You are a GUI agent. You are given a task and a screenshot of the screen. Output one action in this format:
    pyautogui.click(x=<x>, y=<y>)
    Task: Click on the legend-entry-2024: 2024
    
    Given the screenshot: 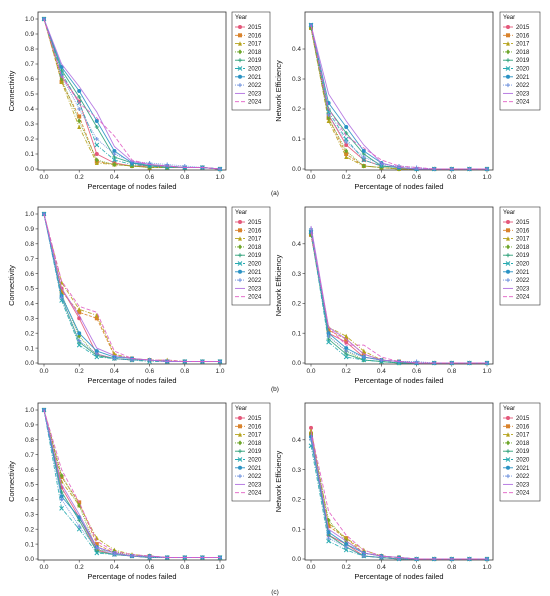 What is the action you would take?
    pyautogui.click(x=255, y=494)
    